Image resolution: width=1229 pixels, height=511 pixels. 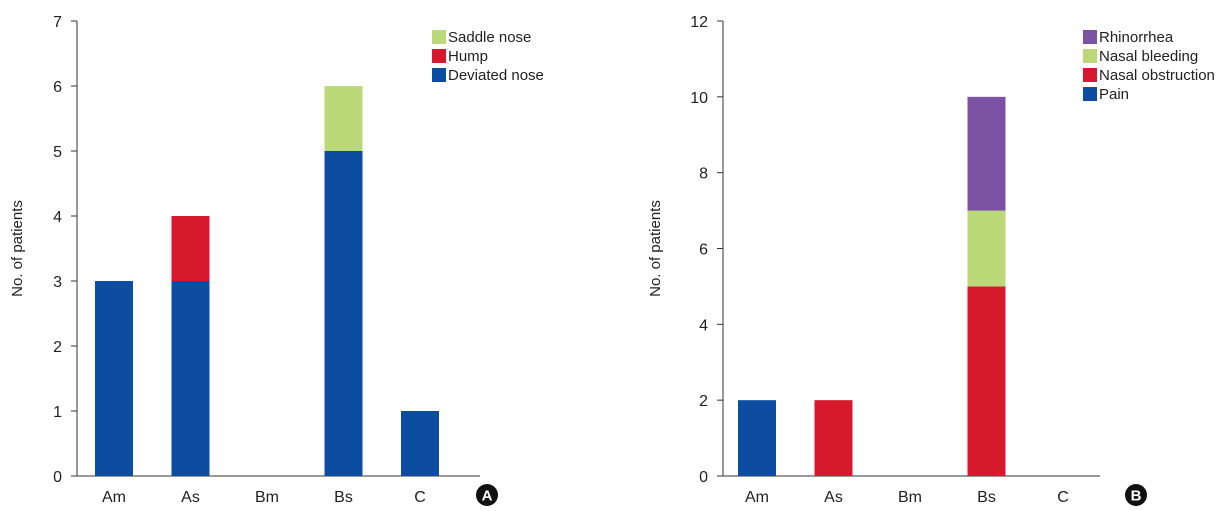 What do you see at coordinates (343, 118) in the screenshot?
I see `bar-bs-saddle-nose` at bounding box center [343, 118].